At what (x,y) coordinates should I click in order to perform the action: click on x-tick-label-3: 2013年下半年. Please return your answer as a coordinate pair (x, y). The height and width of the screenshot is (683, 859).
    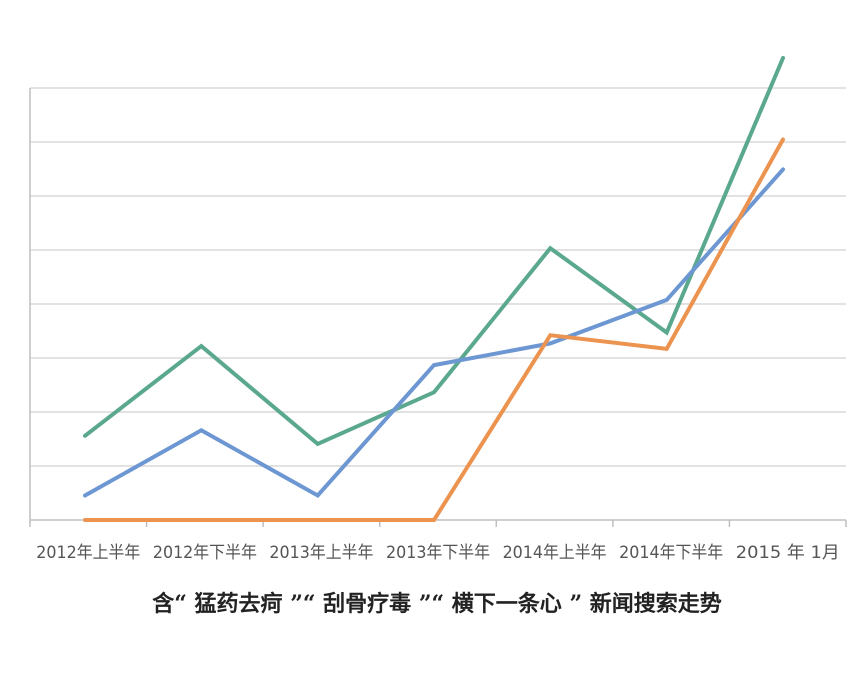
    Looking at the image, I should click on (438, 553).